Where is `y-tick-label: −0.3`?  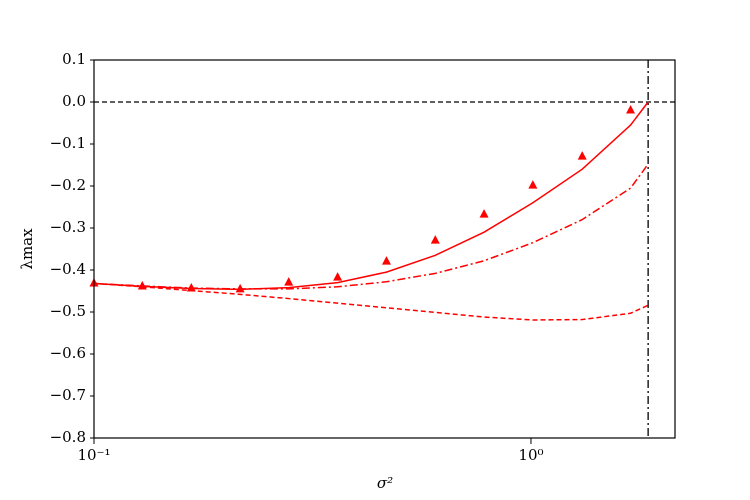
y-tick-label: −0.3 is located at coordinates (68, 227).